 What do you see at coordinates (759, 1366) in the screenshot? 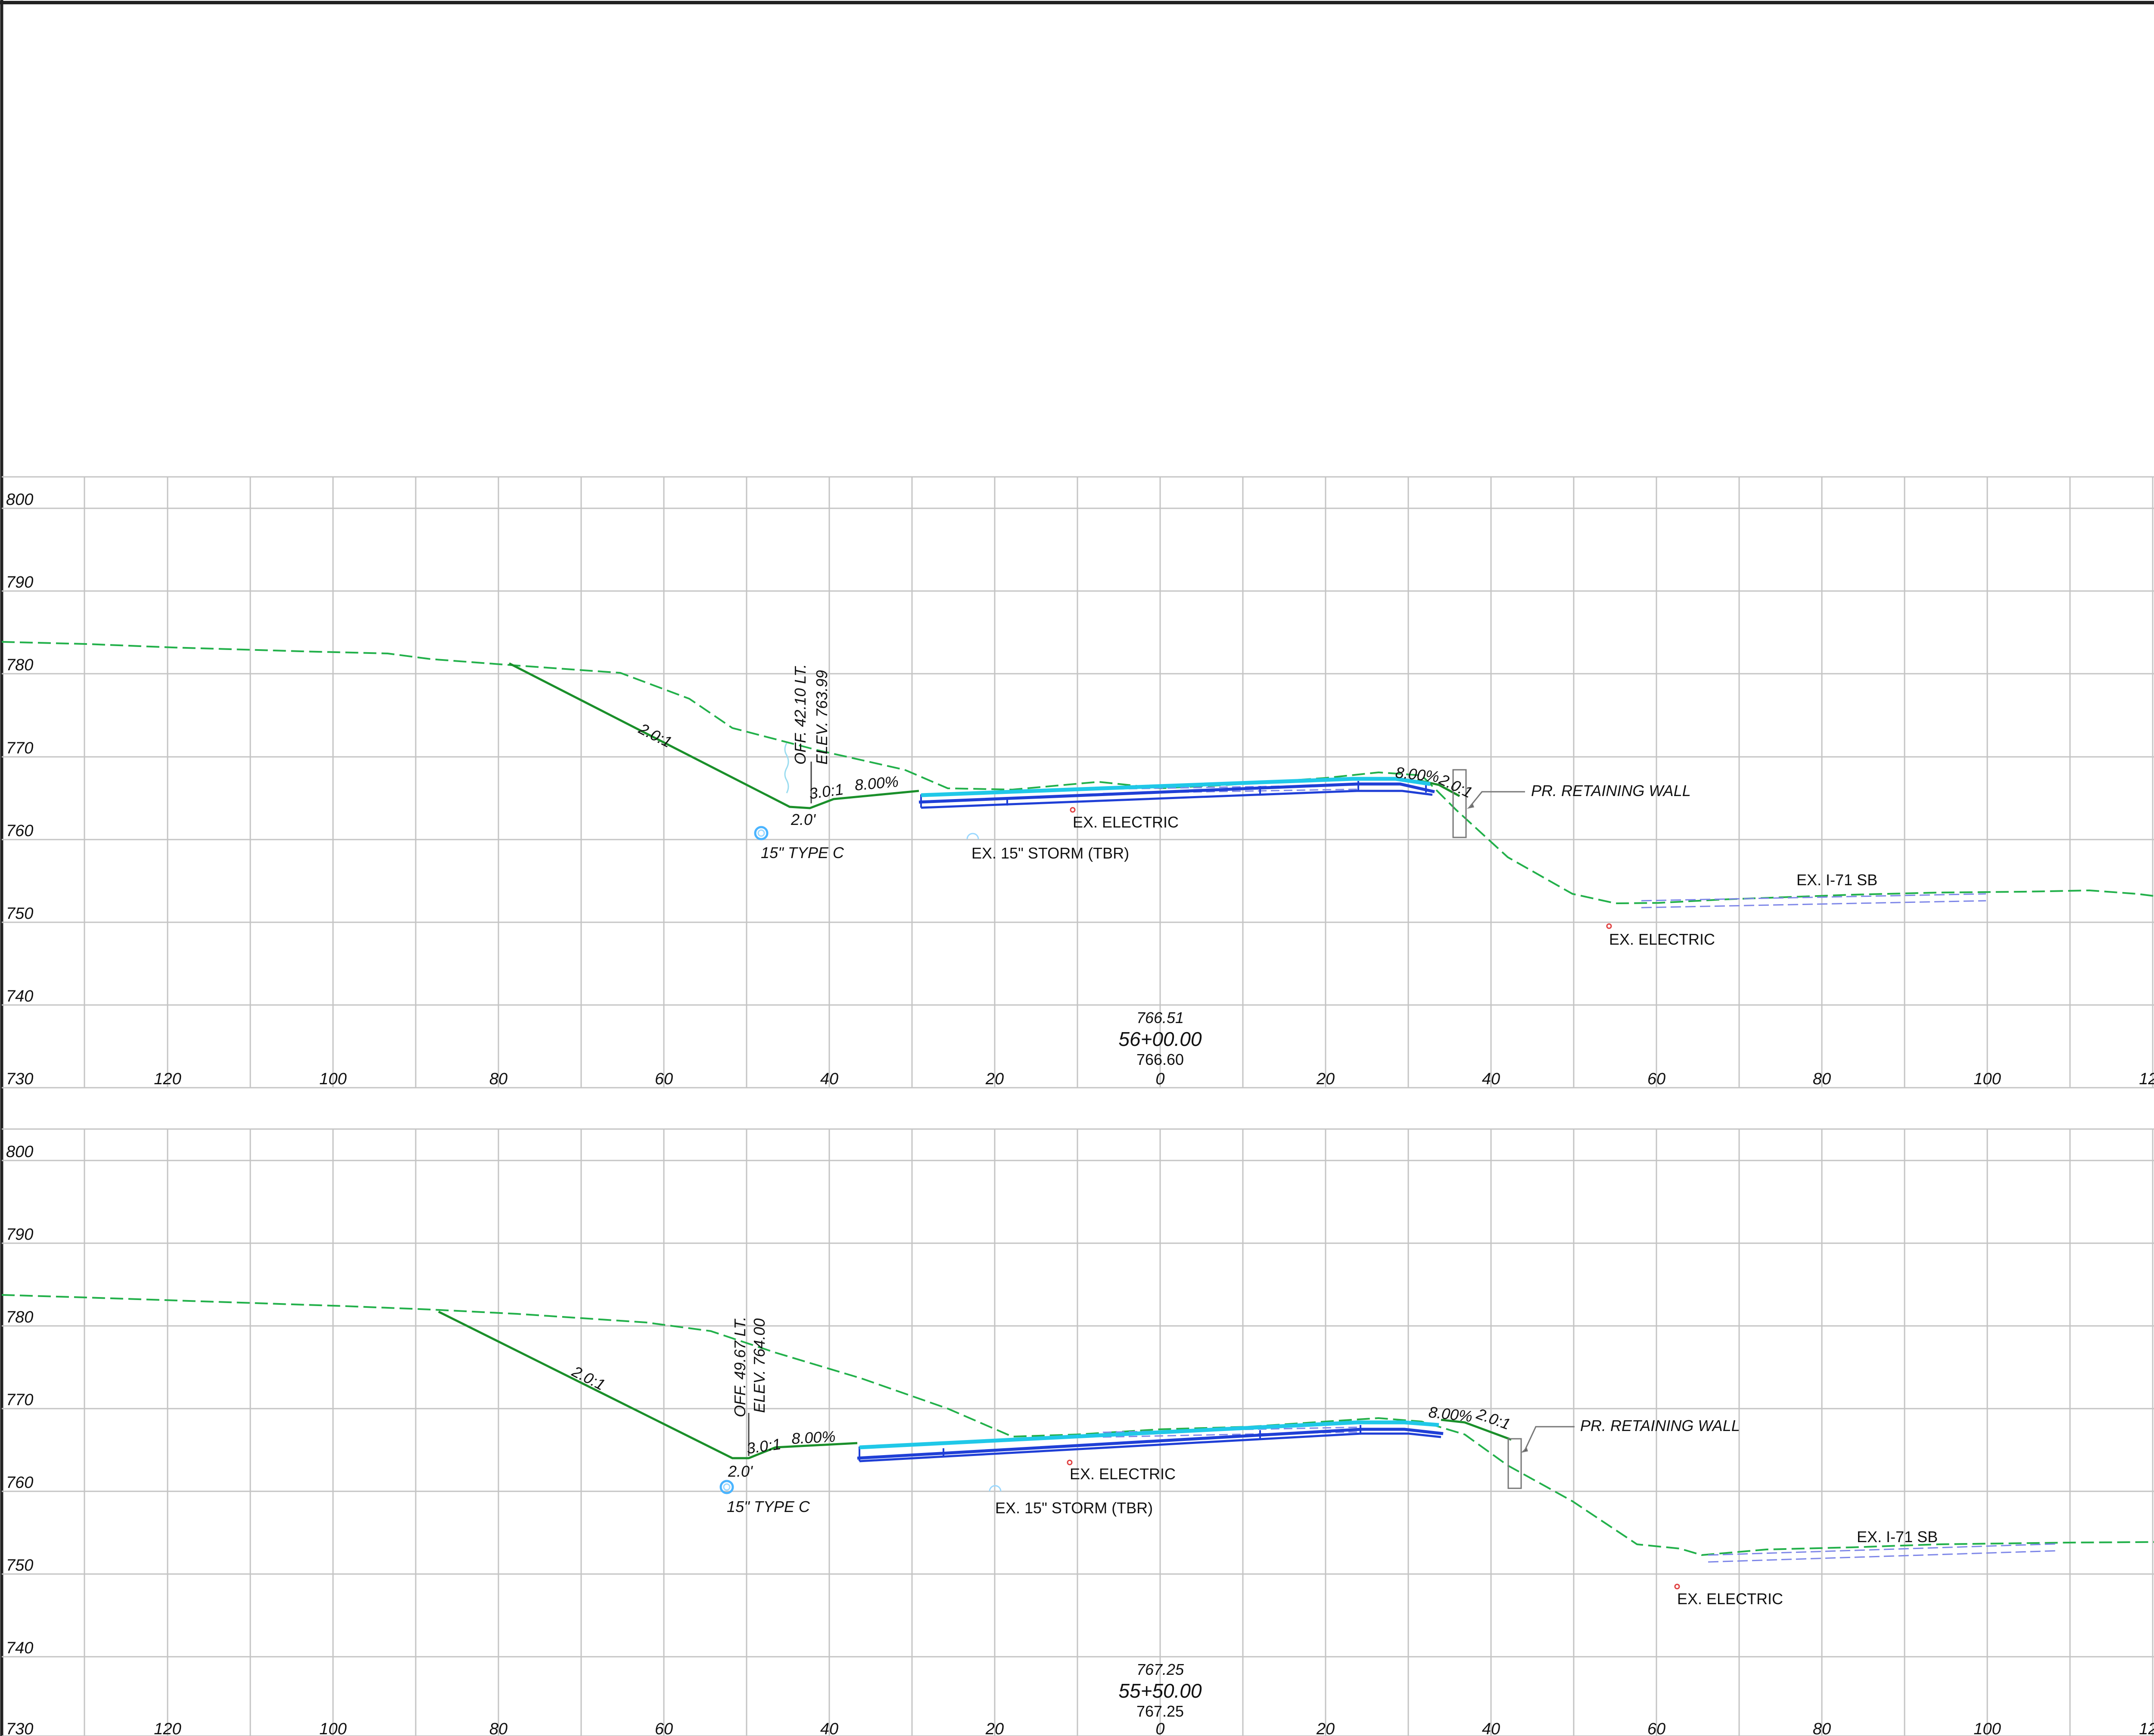
I see `offset-callout-line-2: ELEV. 764.00` at bounding box center [759, 1366].